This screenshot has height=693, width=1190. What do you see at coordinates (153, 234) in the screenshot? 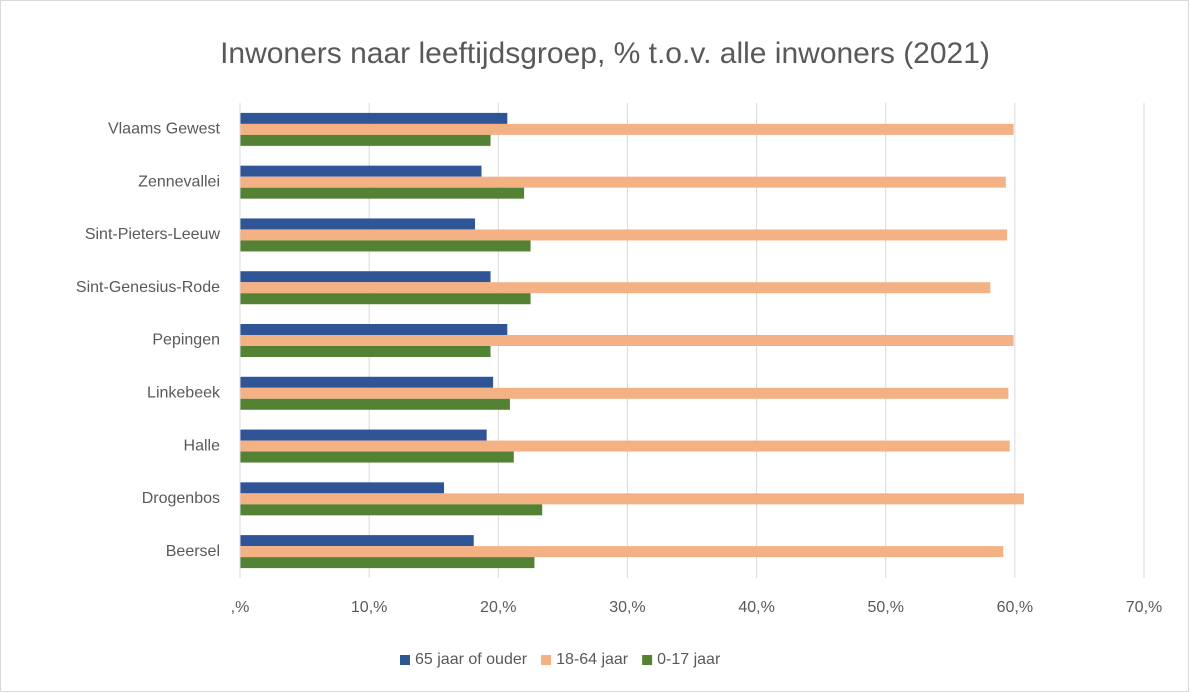
I see `y-tick-label: Sint-Pieters-Leeuw` at bounding box center [153, 234].